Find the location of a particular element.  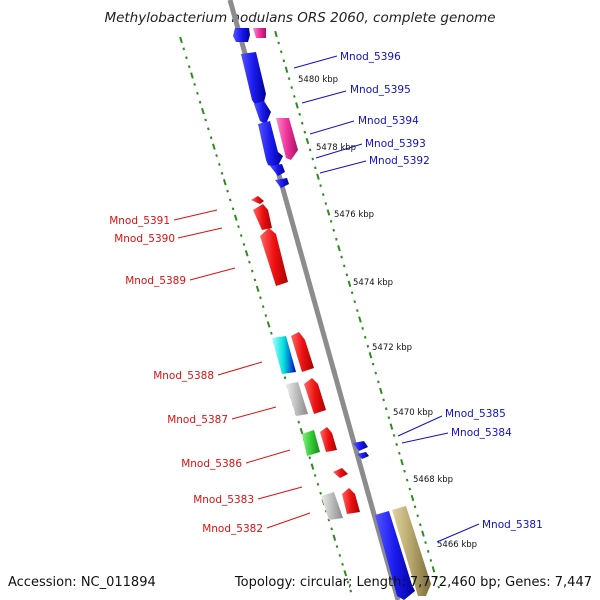

gene-label: Mnod_5396 is located at coordinates (370, 57).